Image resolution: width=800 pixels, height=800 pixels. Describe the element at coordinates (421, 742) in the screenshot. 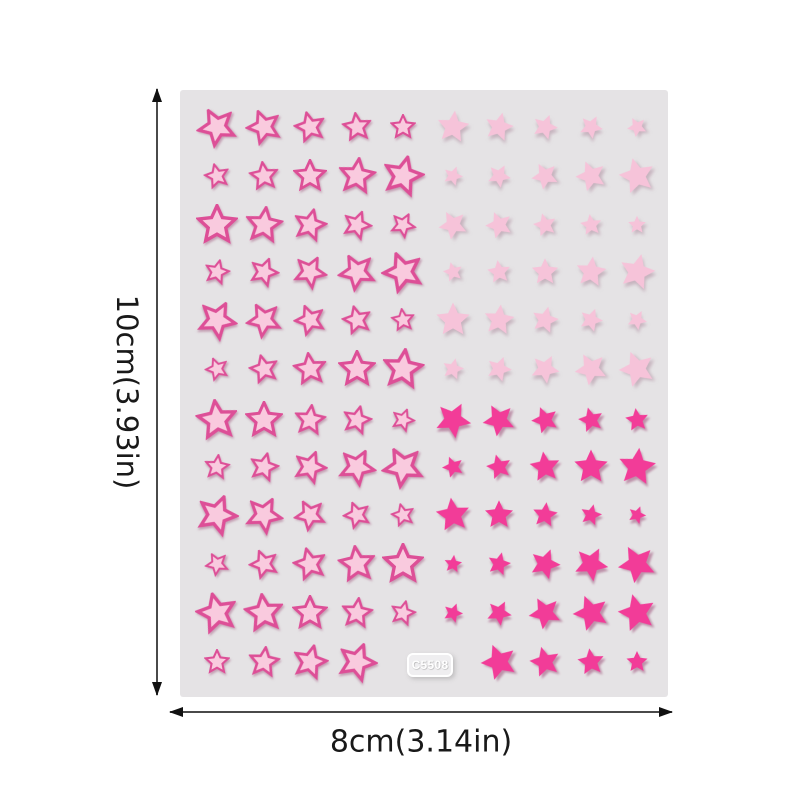

I see `width-dimension-label: 8cm(3.14in)` at that location.